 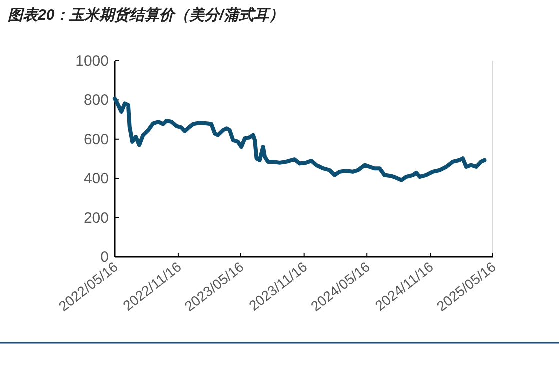 What do you see at coordinates (96, 179) in the screenshot?
I see `y-tick-label: 400` at bounding box center [96, 179].